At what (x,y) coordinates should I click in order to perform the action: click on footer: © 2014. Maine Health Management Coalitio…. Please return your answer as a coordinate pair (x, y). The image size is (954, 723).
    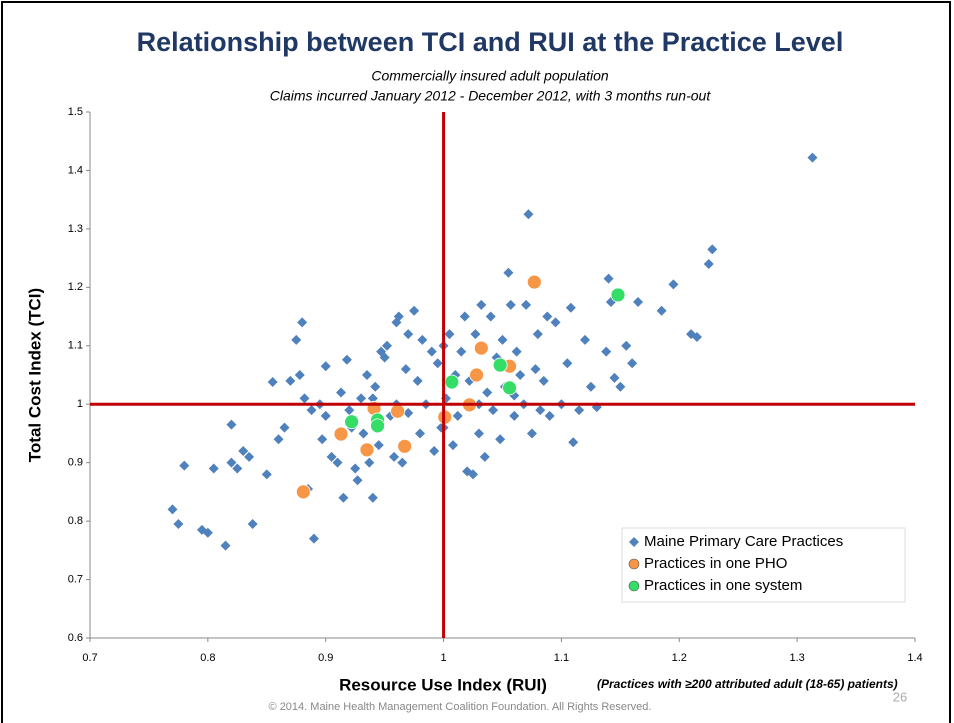
    Looking at the image, I should click on (460, 707).